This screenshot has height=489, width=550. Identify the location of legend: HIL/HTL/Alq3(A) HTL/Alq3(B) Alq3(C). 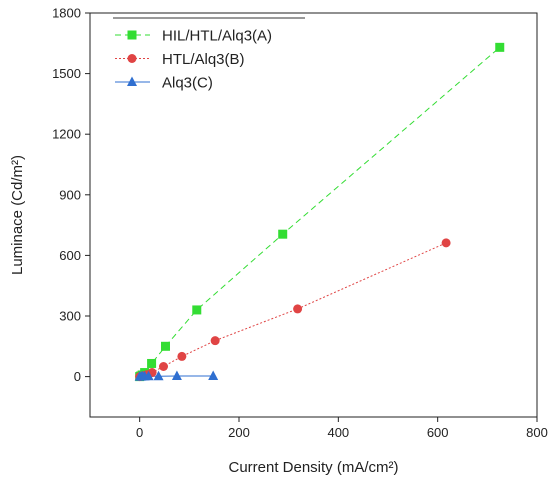
(209, 54).